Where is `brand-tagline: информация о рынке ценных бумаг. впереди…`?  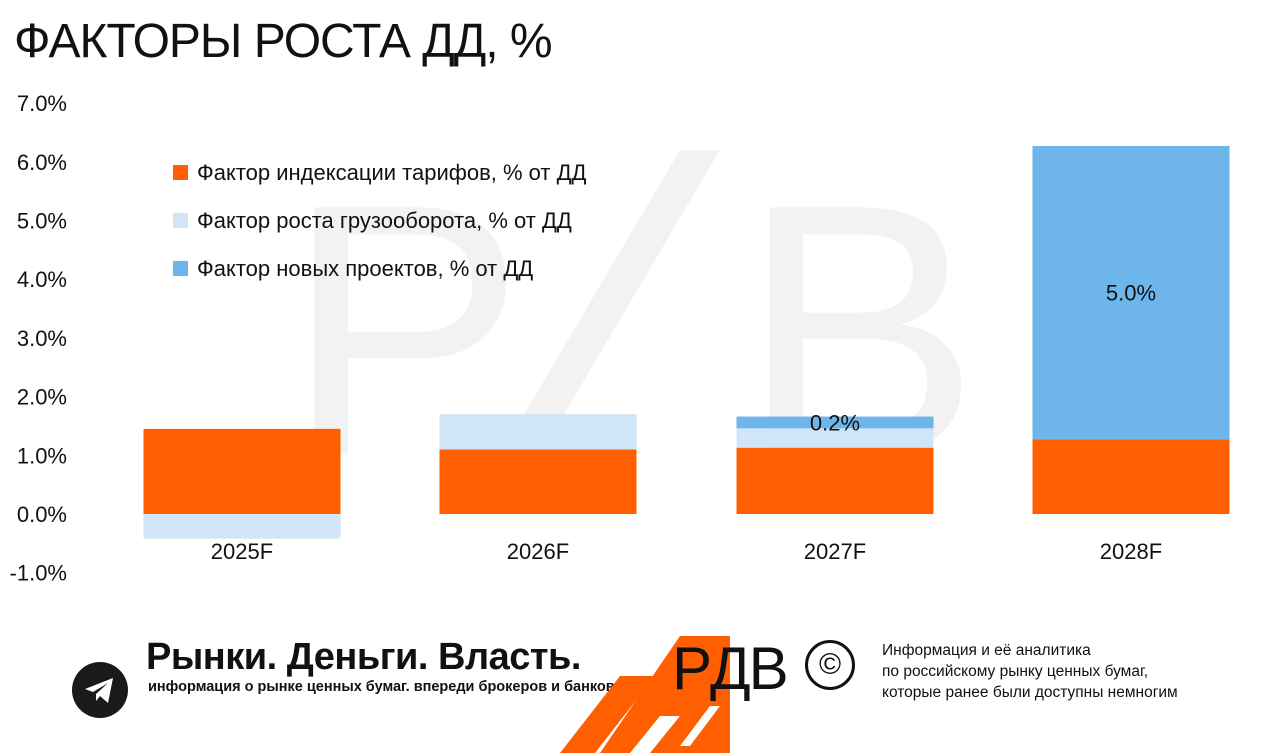
brand-tagline: информация о рынке ценных бумаг. впереди… is located at coordinates (383, 687).